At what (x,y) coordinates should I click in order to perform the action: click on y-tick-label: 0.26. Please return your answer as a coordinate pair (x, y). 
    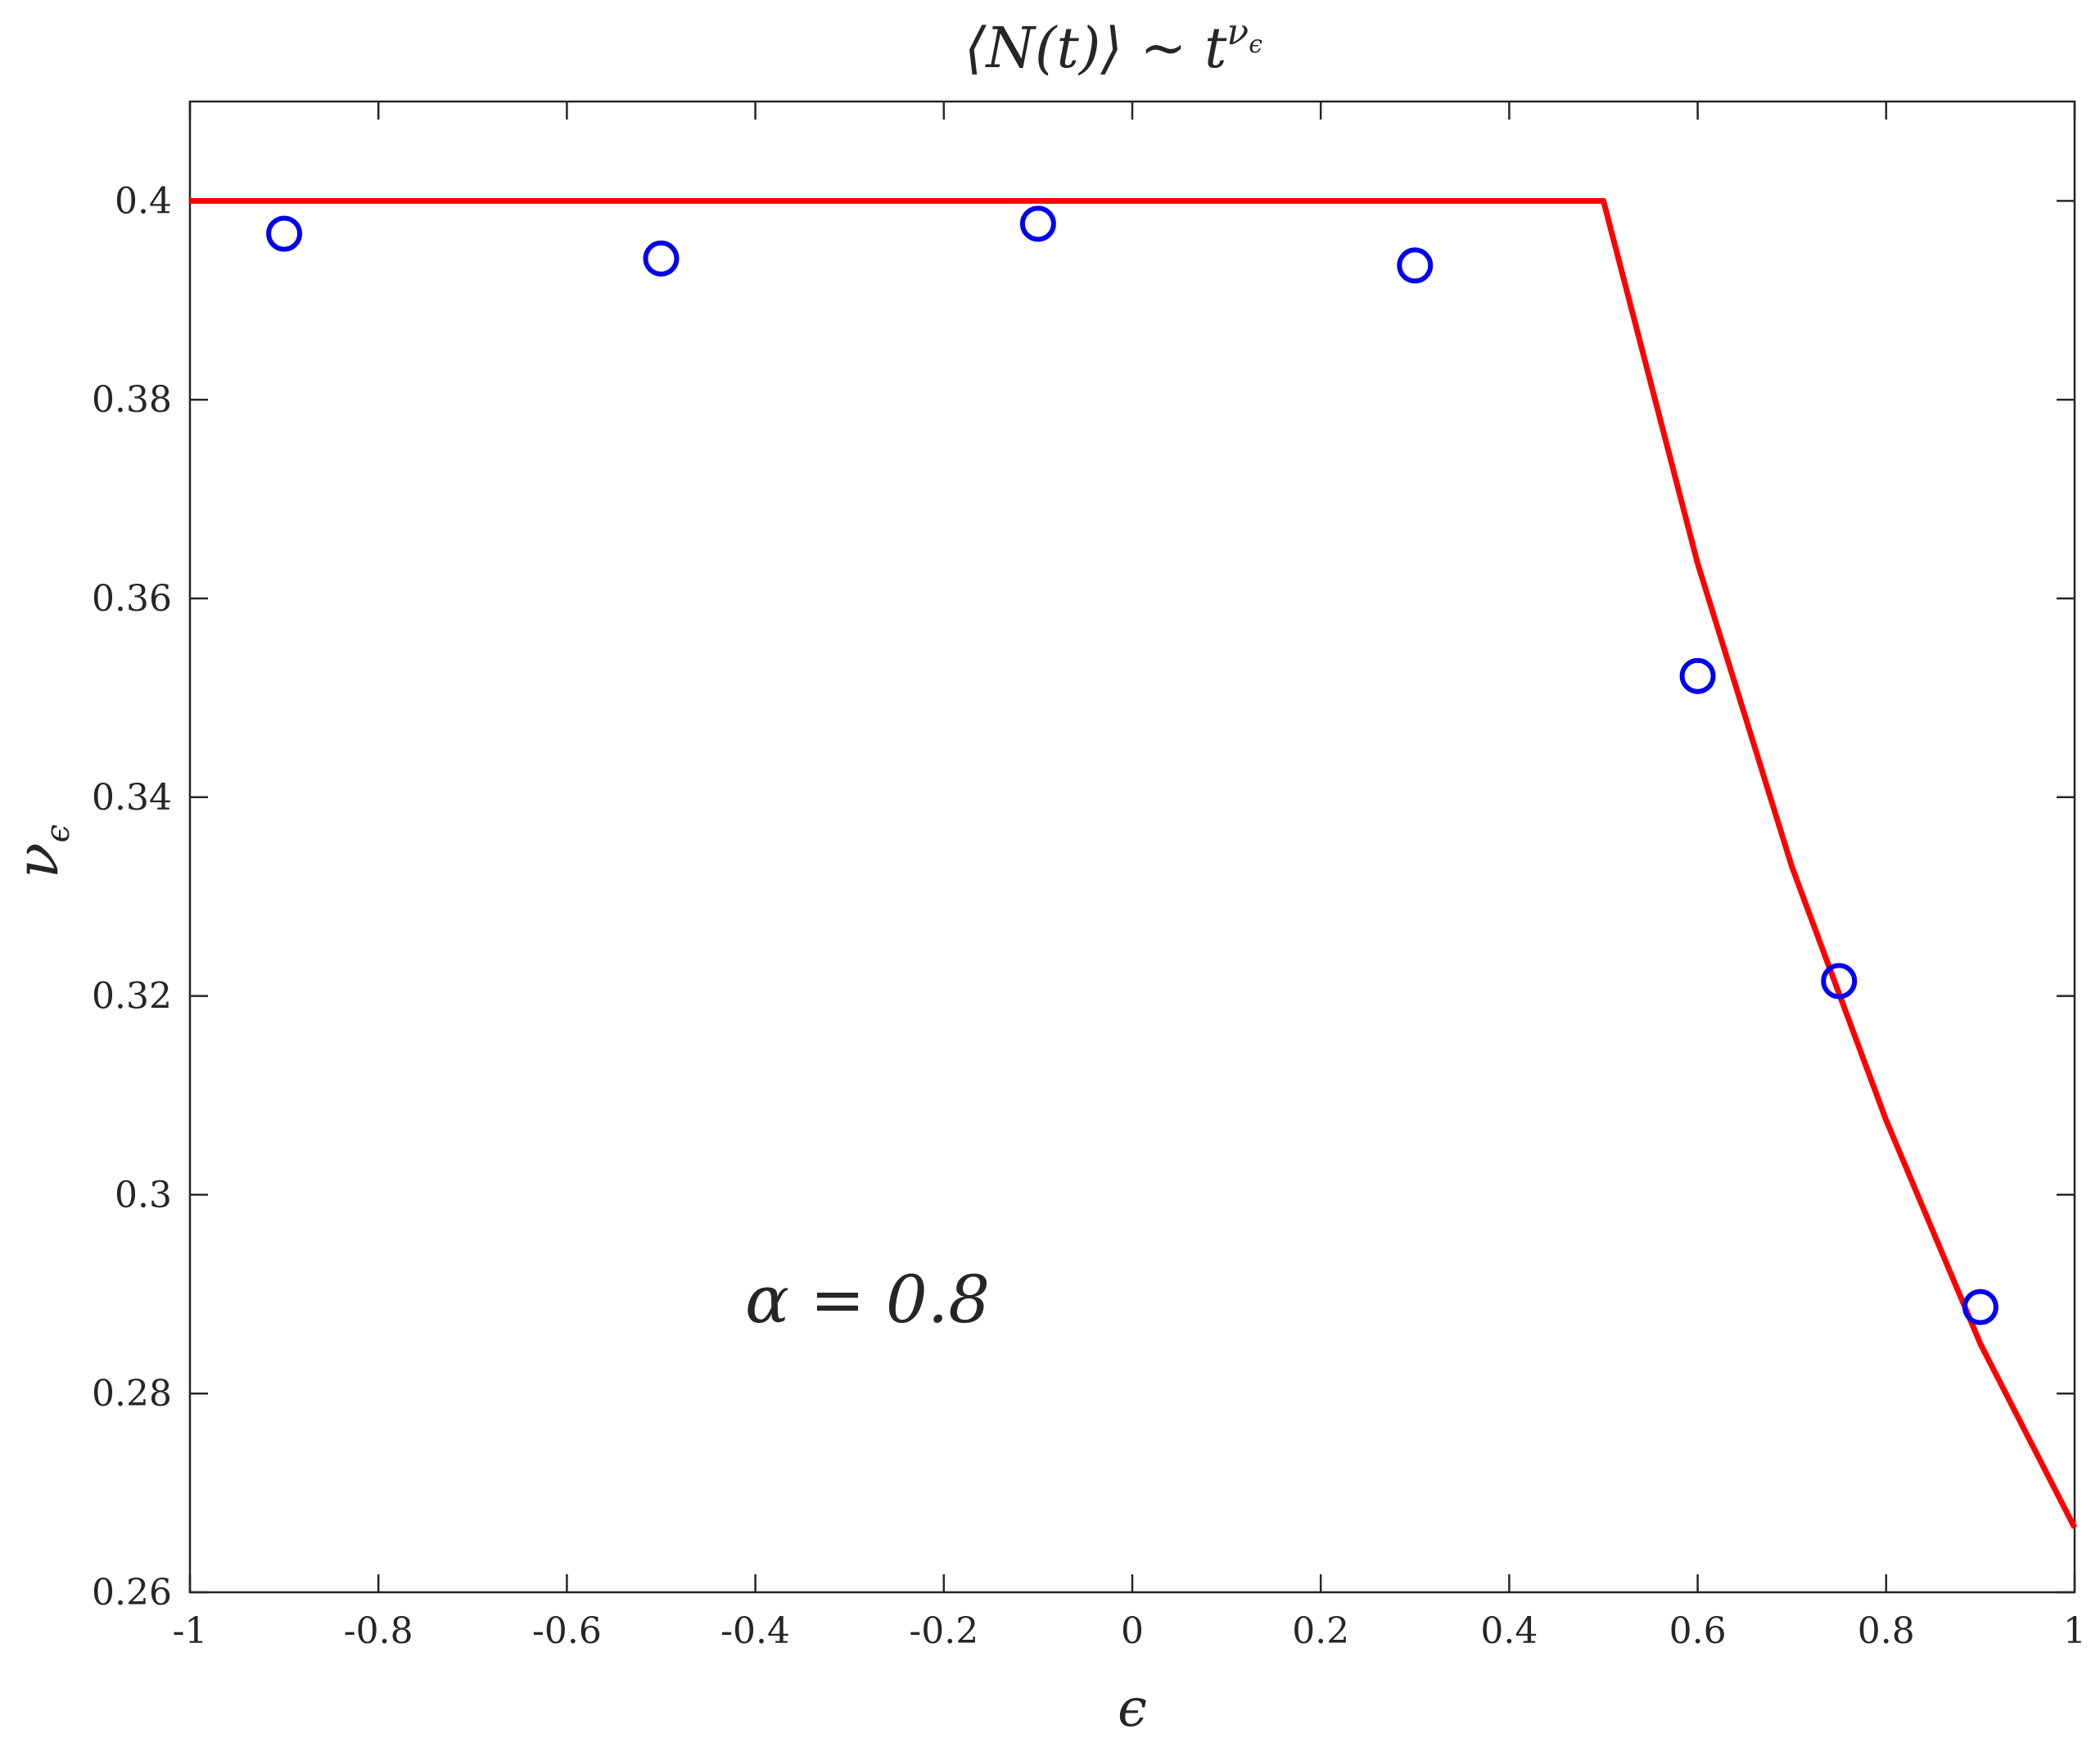
    Looking at the image, I should click on (132, 1593).